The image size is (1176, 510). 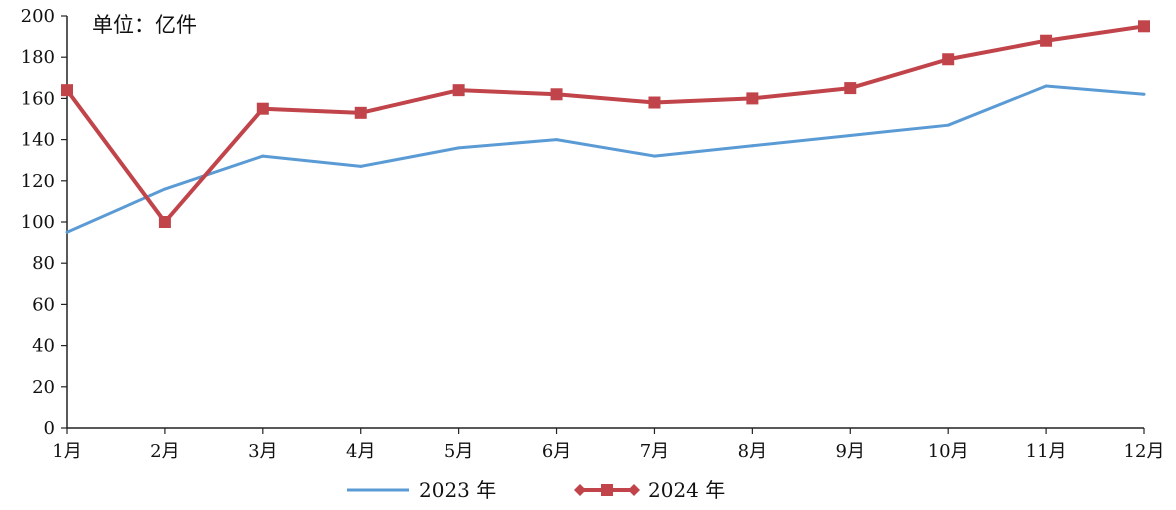 What do you see at coordinates (457, 490) in the screenshot?
I see `legend-label: 2023 年` at bounding box center [457, 490].